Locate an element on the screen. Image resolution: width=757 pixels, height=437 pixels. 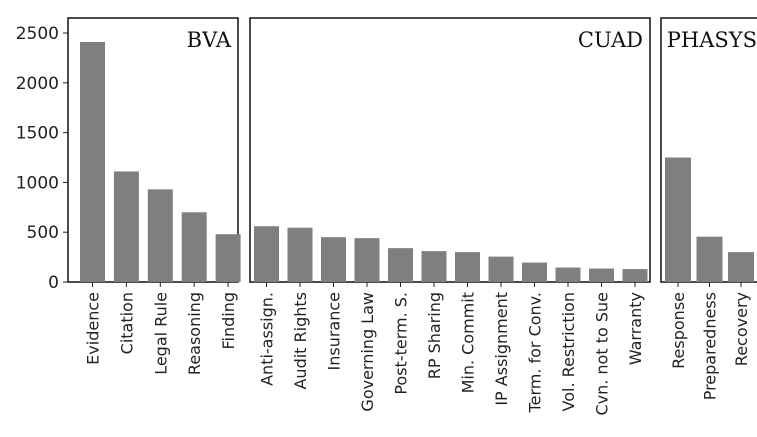
x-tick-label: IP Assignment is located at coordinates (501, 349).